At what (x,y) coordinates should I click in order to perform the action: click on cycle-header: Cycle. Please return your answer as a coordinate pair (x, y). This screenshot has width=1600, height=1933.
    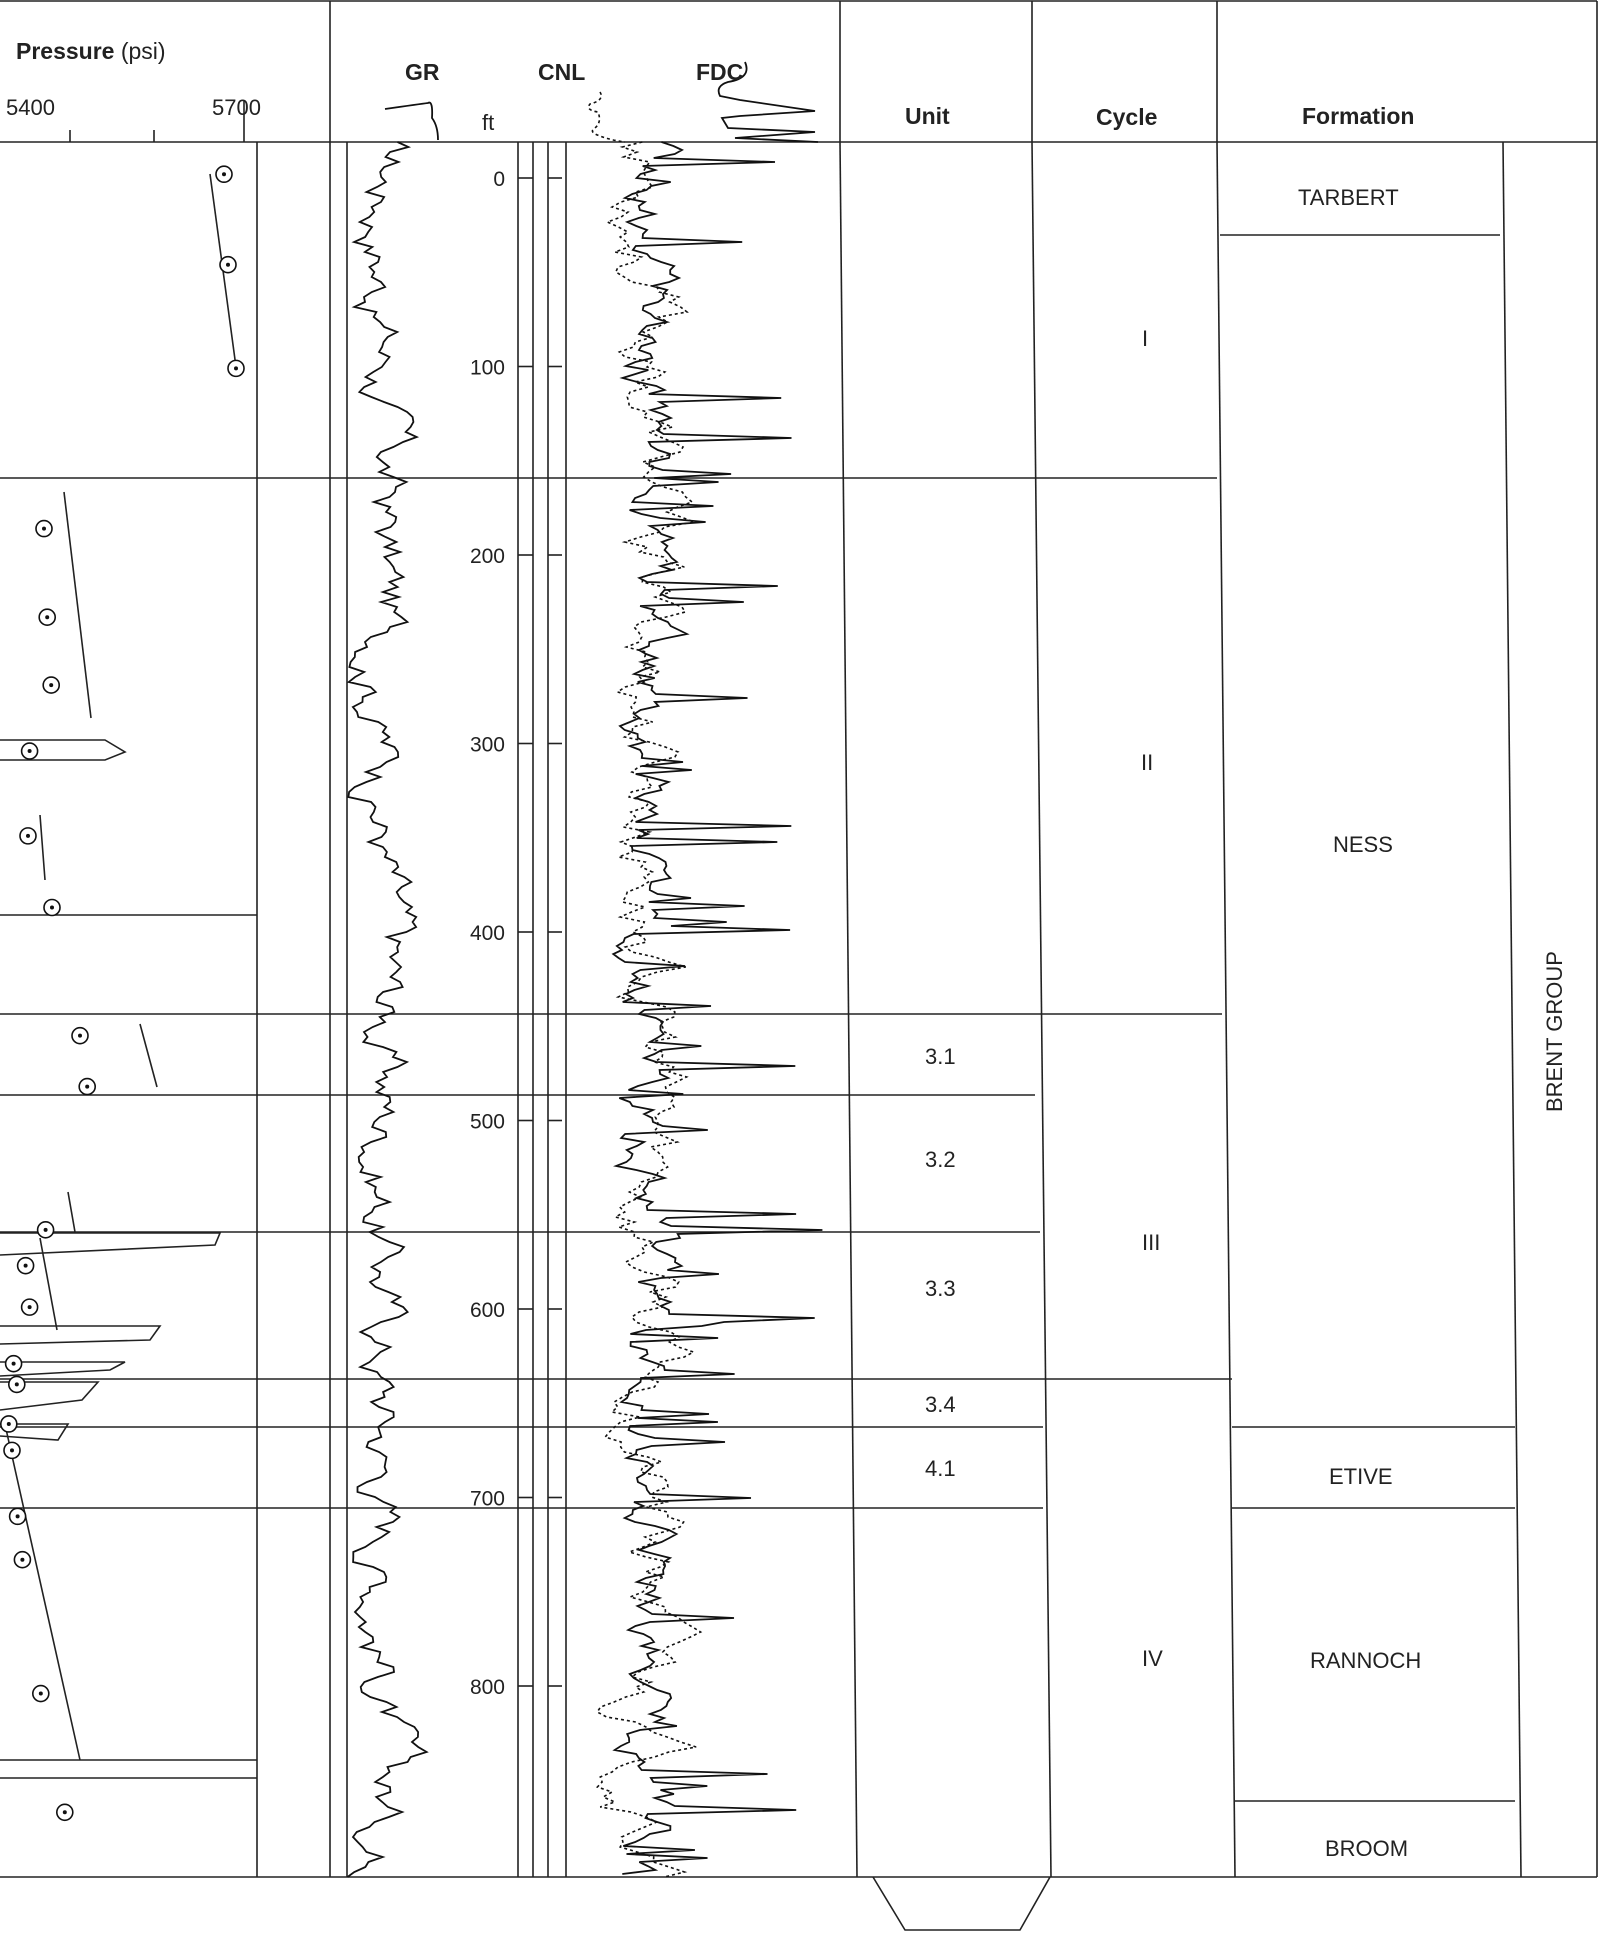
    Looking at the image, I should click on (1126, 117).